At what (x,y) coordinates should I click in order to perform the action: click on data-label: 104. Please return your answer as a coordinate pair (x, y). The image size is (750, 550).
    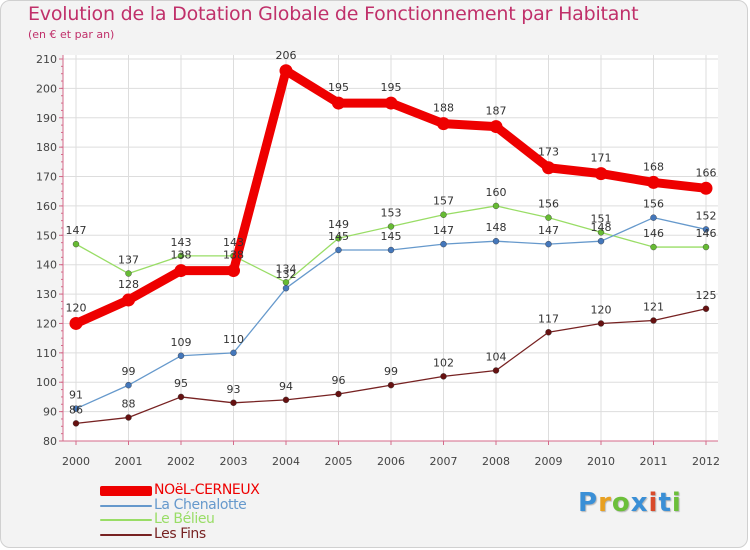
    Looking at the image, I should click on (496, 356).